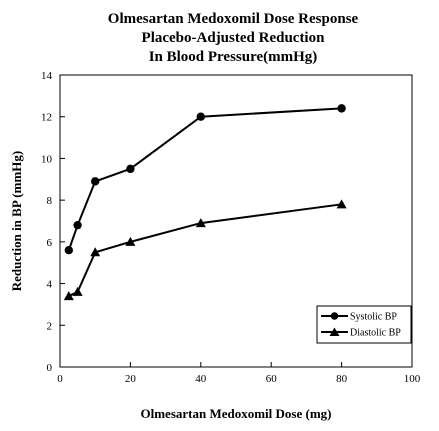 The height and width of the screenshot is (431, 439). I want to click on legend: Systolic BP Diastolic BP, so click(364, 324).